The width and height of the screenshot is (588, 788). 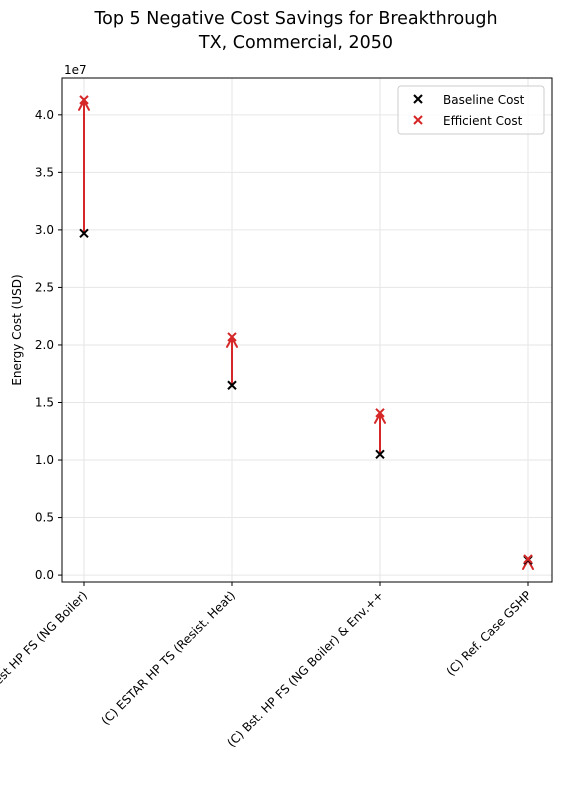 What do you see at coordinates (44, 230) in the screenshot?
I see `y-tick-label: 3.0` at bounding box center [44, 230].